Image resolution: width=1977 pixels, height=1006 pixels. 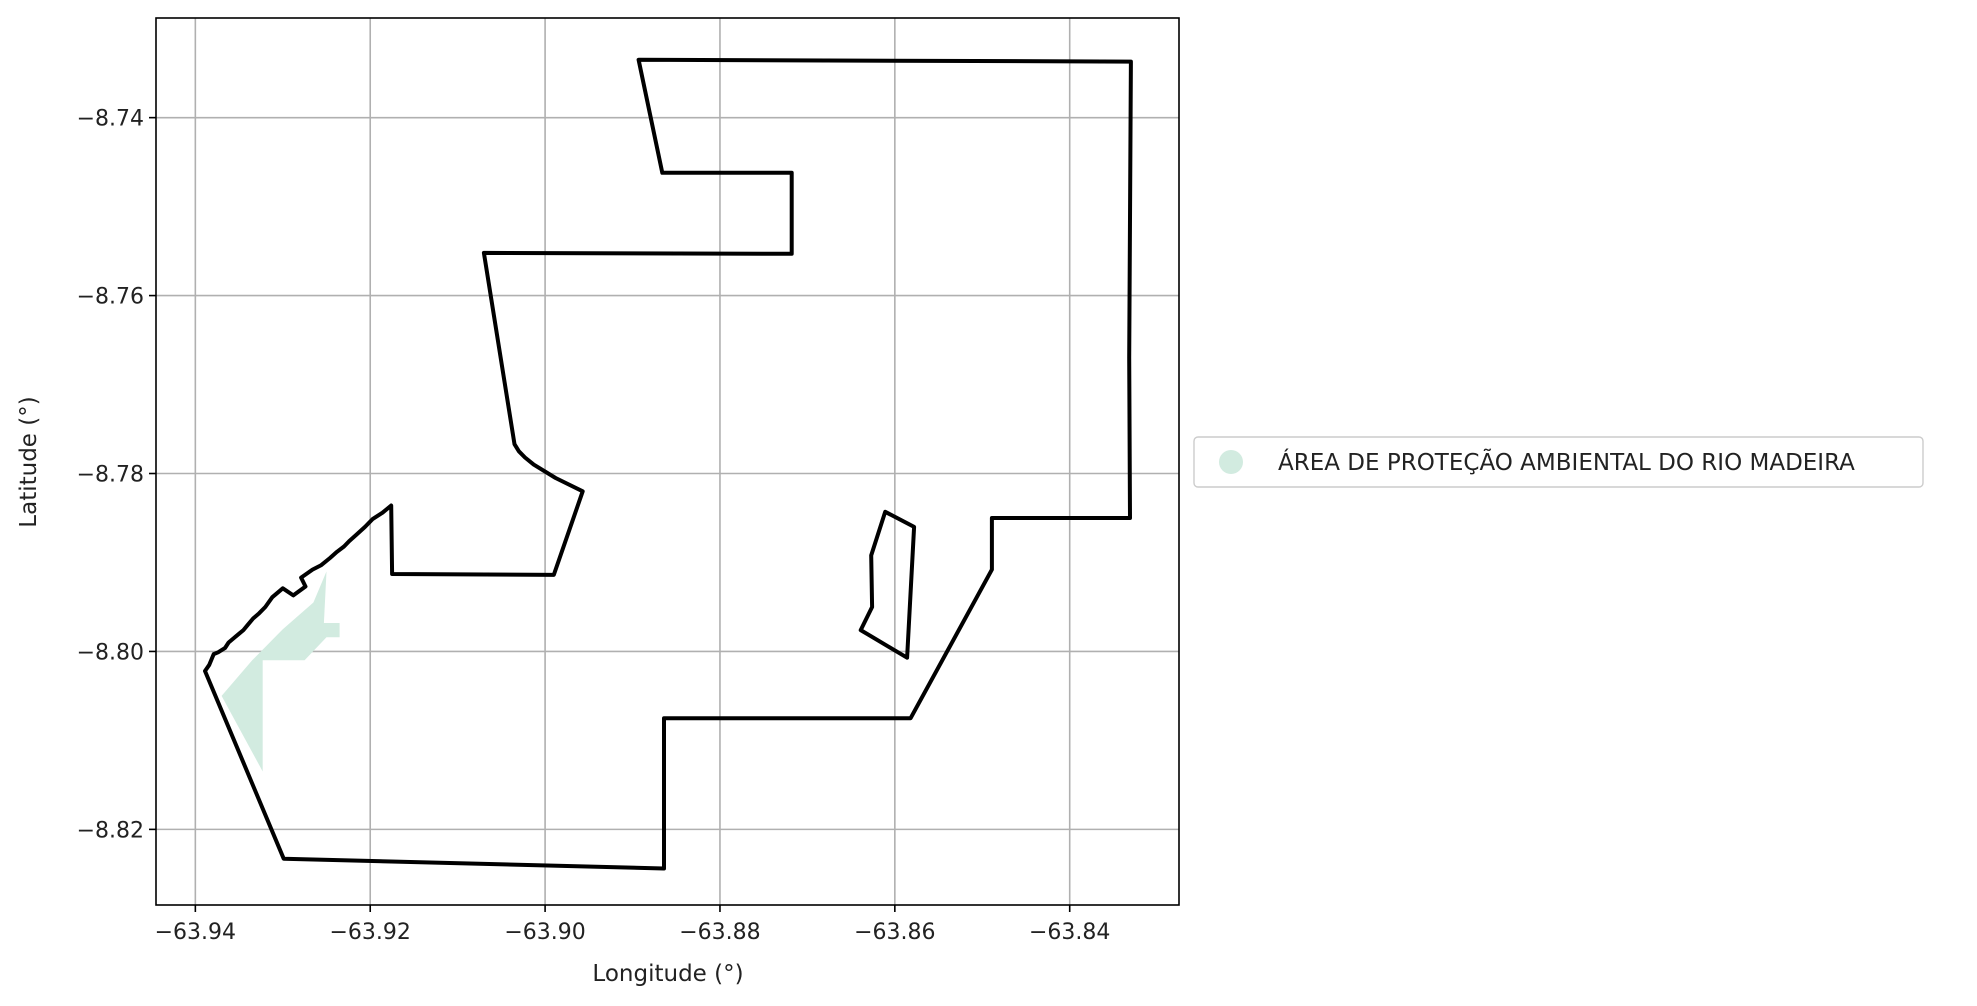 I want to click on y-tick-label: −8.82, so click(x=110, y=830).